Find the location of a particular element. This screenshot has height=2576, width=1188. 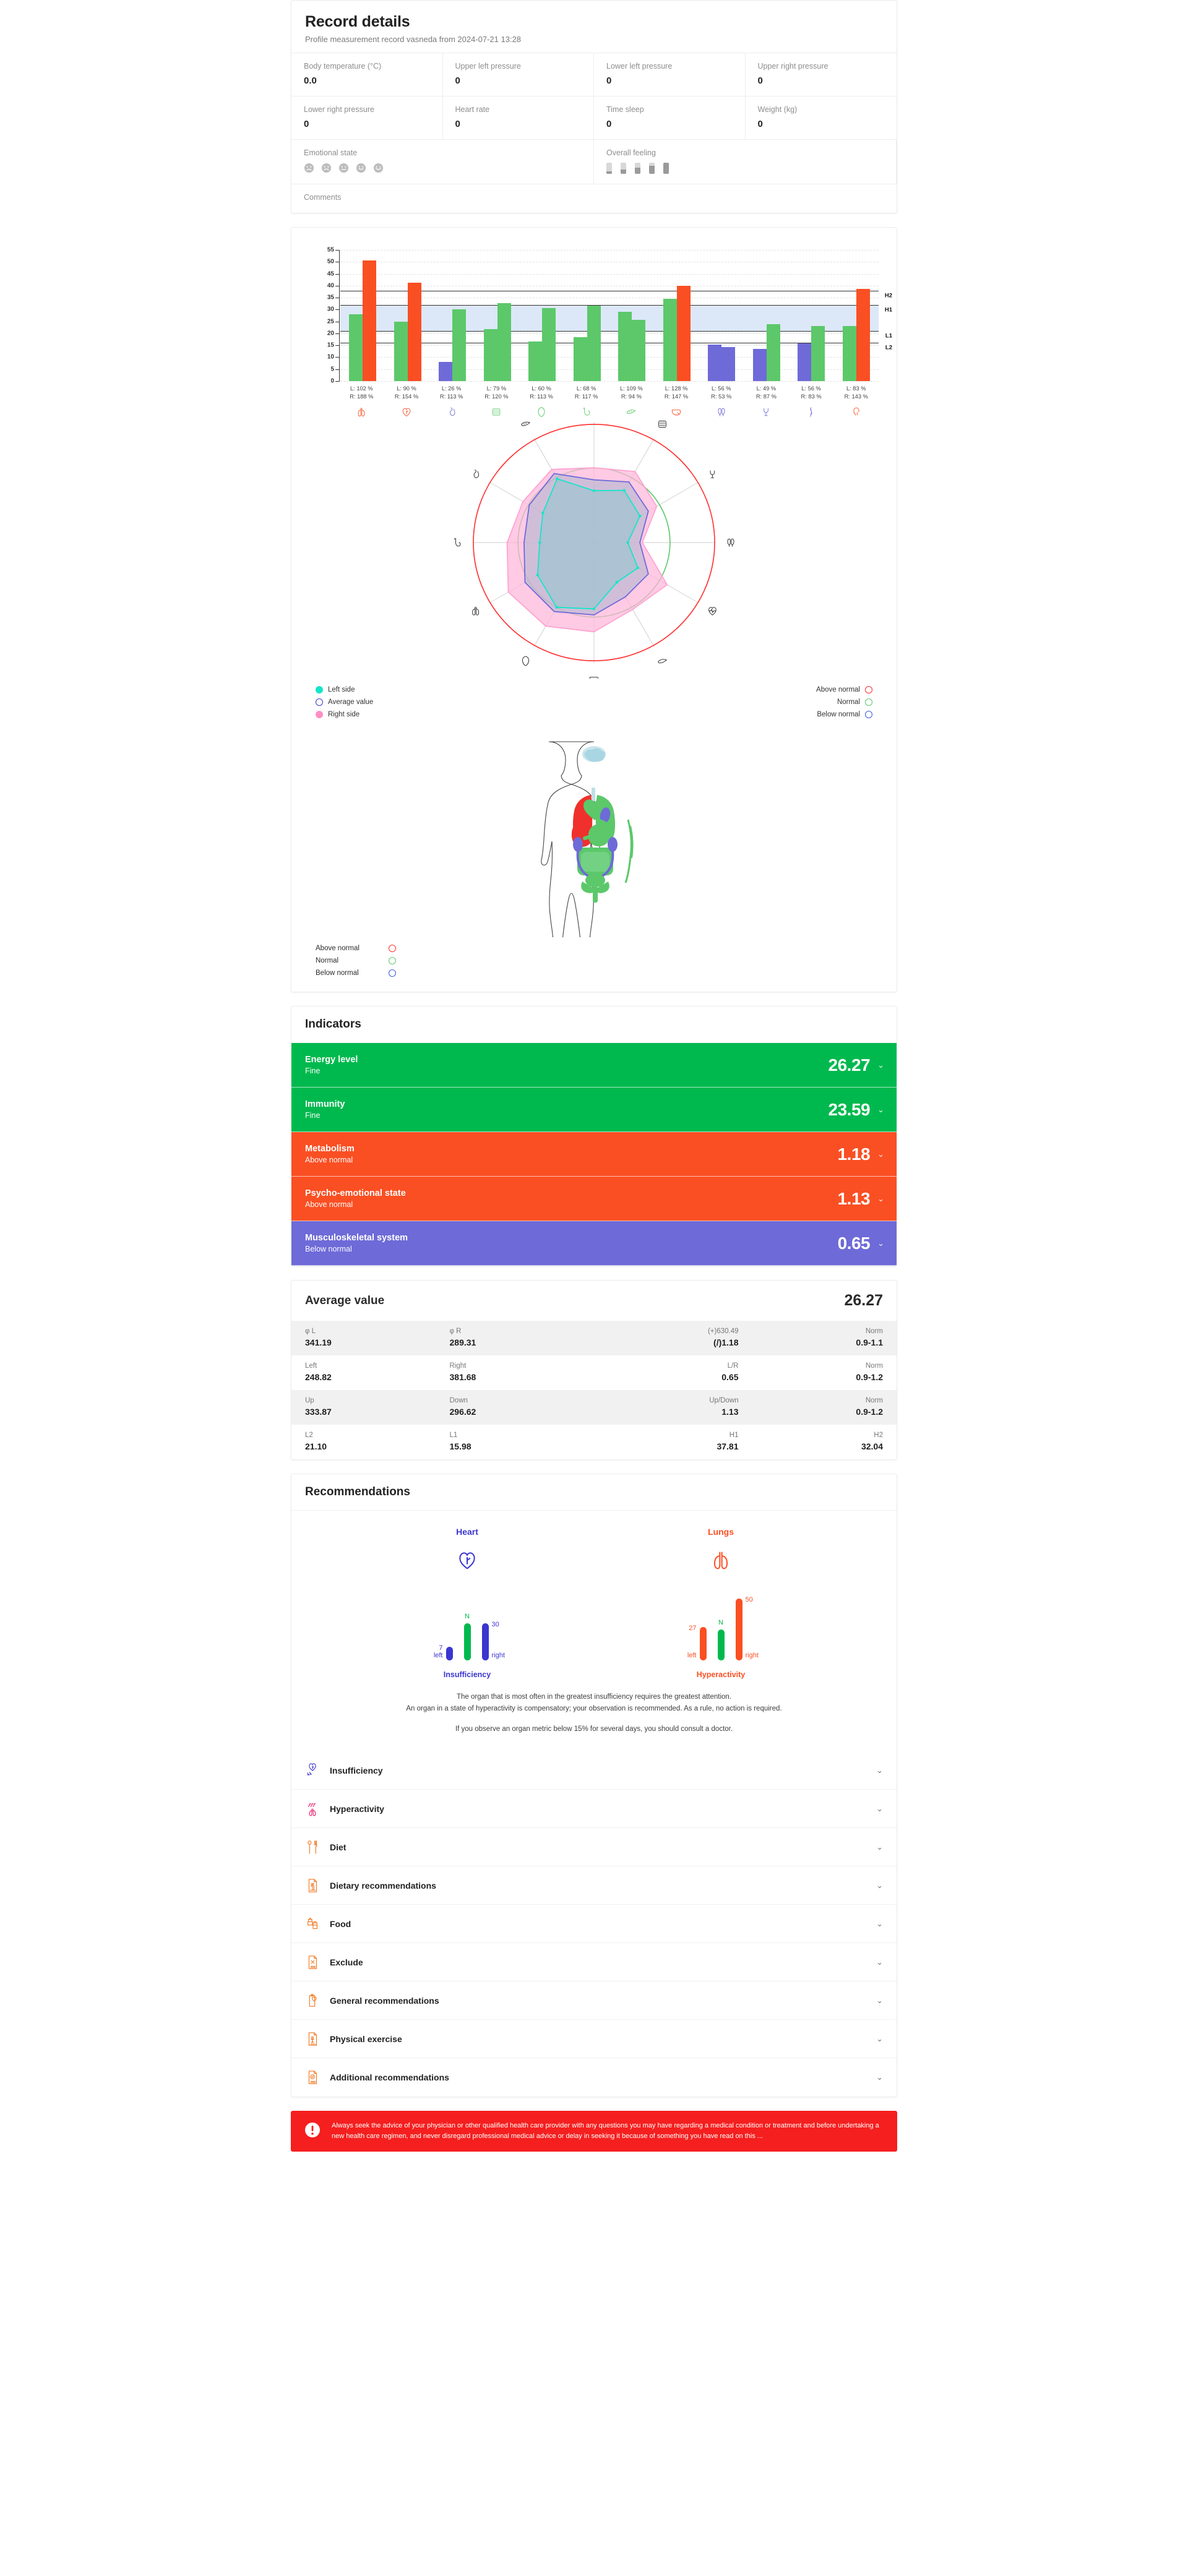

grid-line is located at coordinates (609, 381).